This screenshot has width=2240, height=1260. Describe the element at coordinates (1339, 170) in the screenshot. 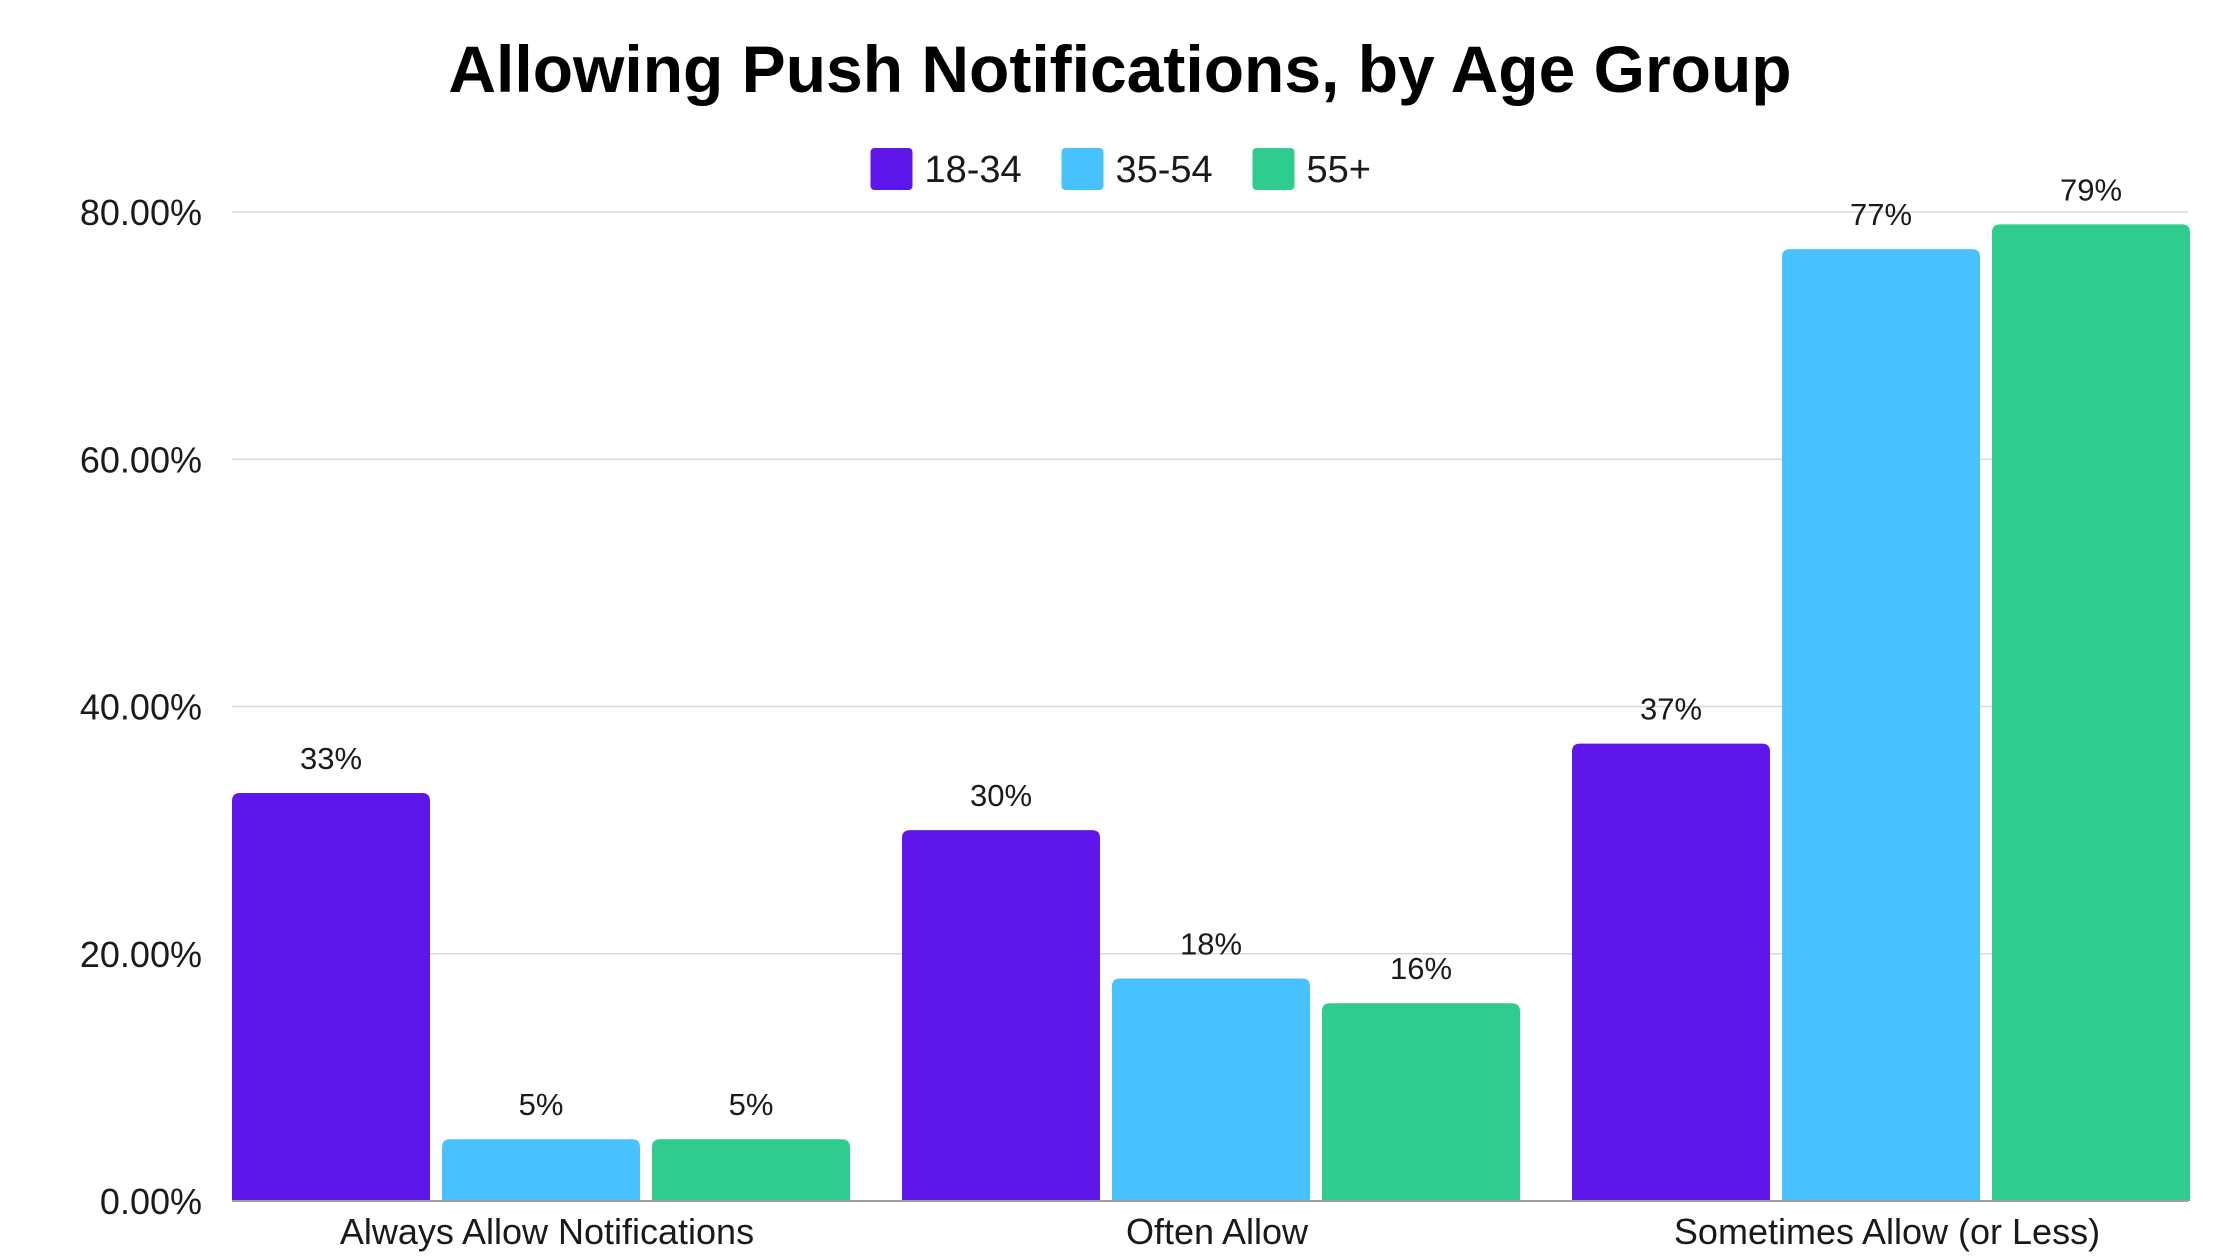

I see `legend-label: 55+` at that location.